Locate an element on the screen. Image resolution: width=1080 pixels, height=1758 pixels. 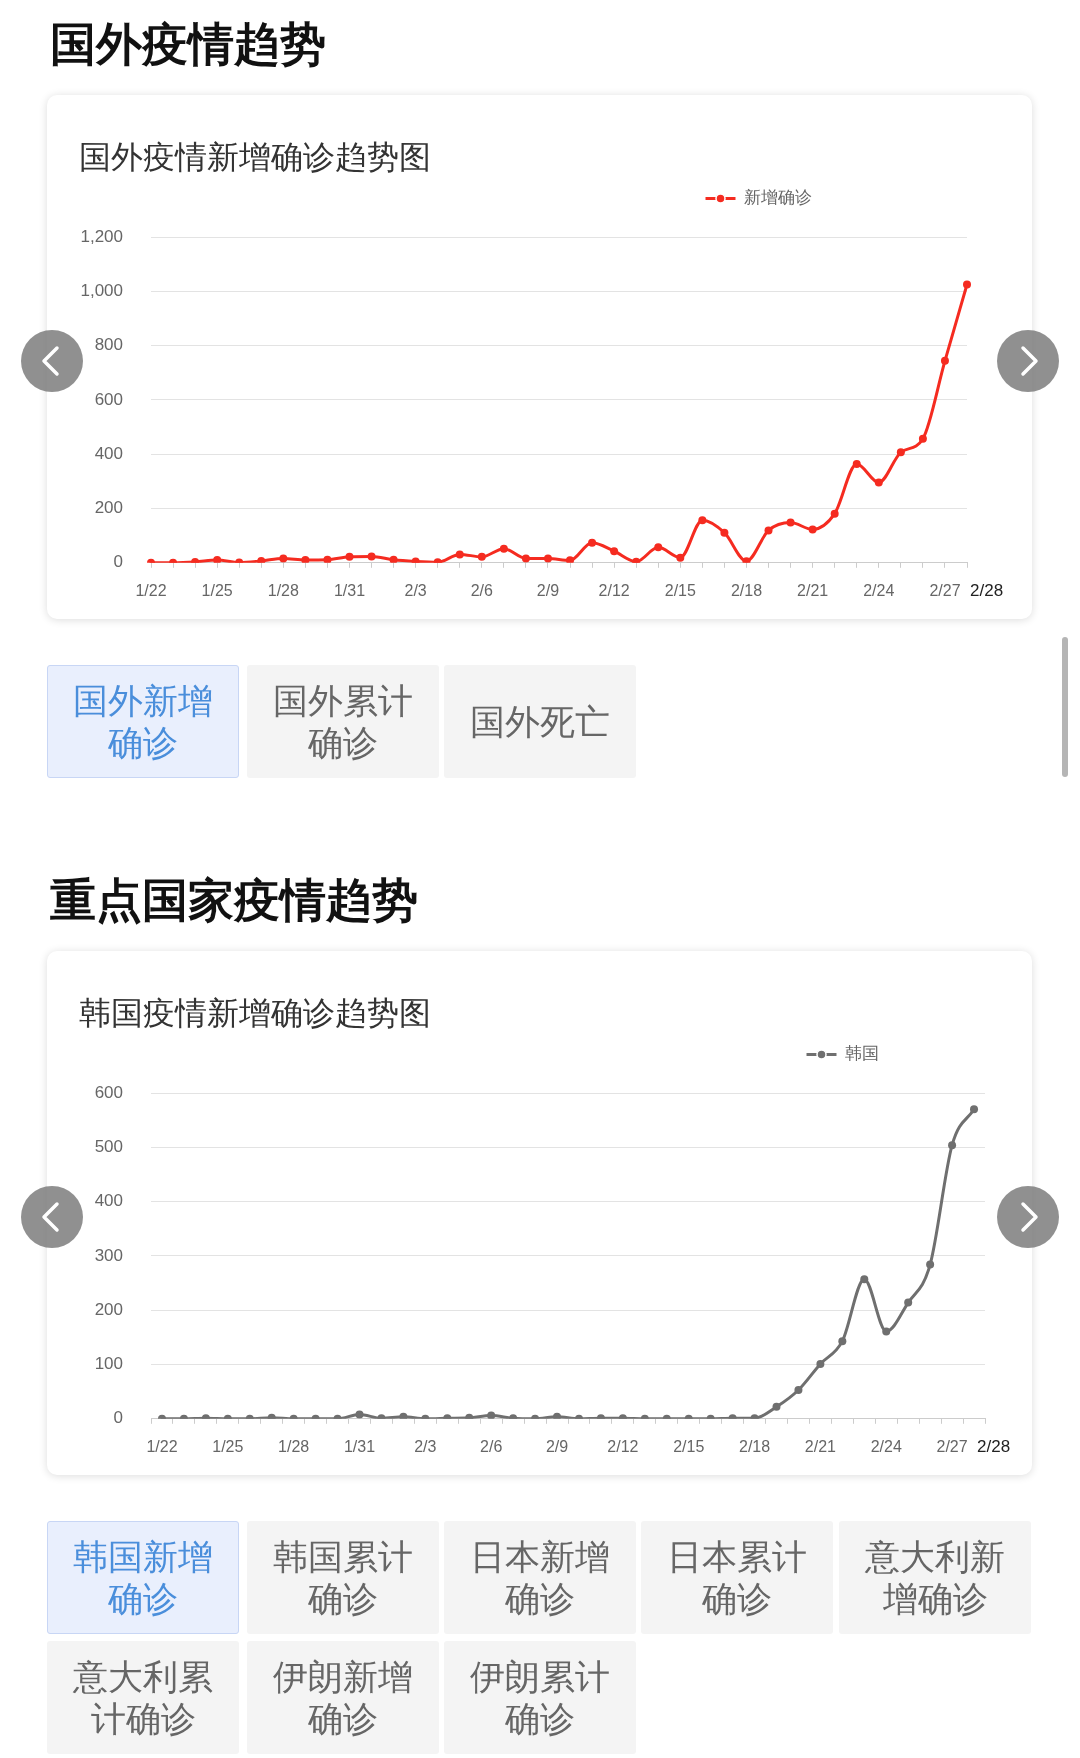
y-tick-label: 500 is located at coordinates (108, 1146).